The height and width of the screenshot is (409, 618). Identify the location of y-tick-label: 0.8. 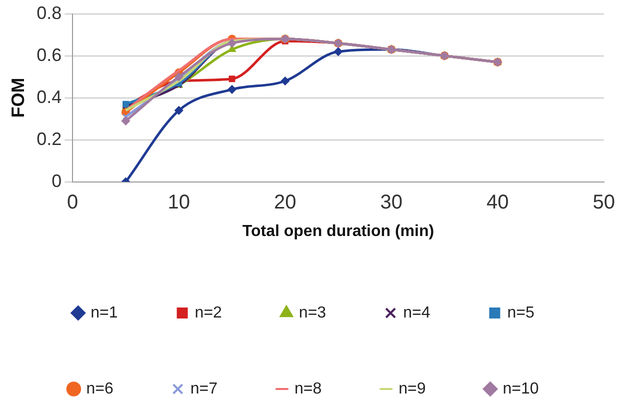
(49, 12).